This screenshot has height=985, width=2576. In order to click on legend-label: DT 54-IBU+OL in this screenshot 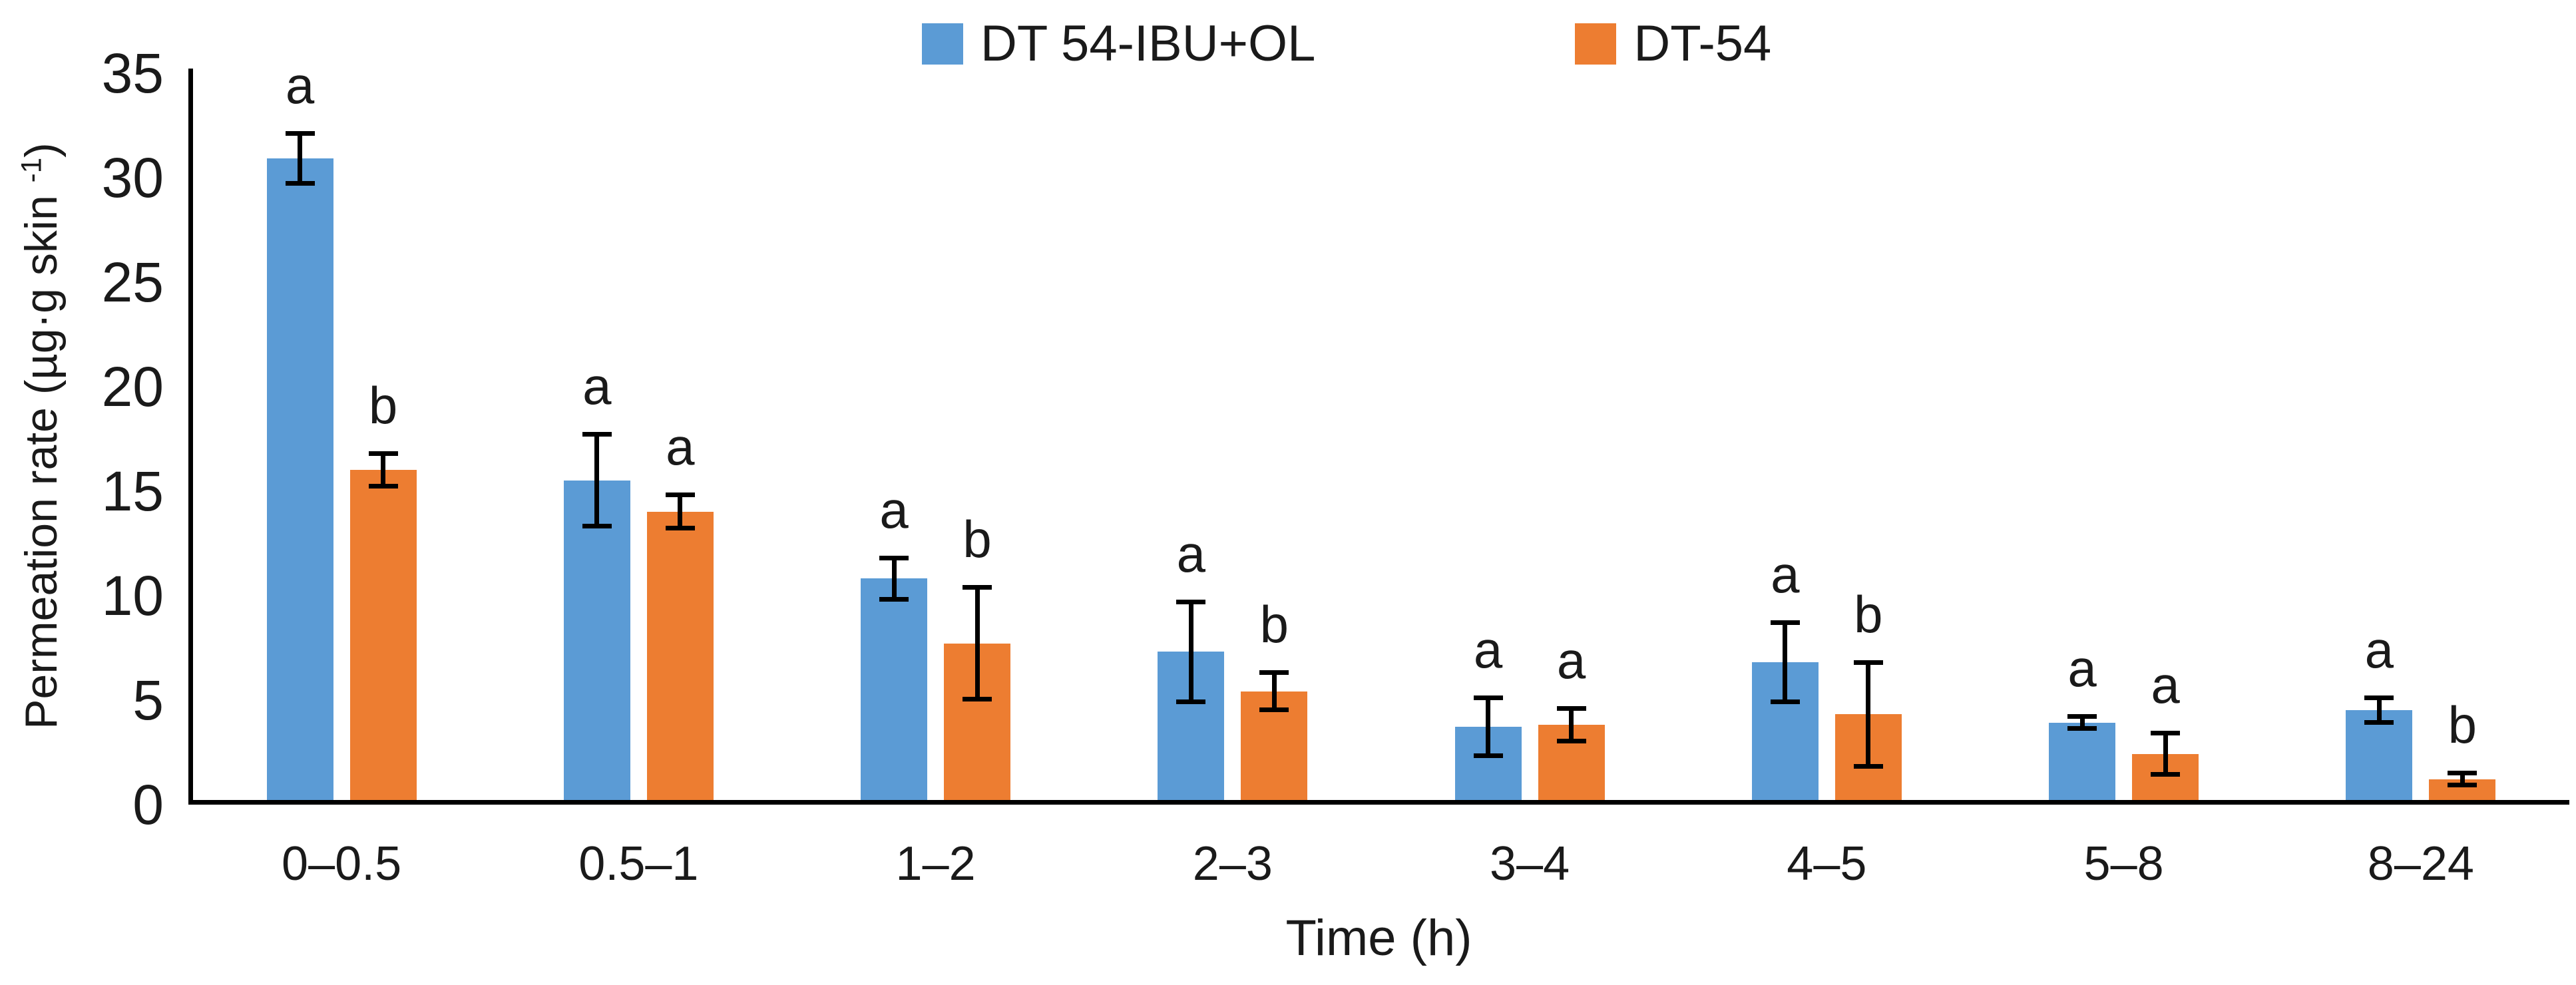, I will do `click(1148, 44)`.